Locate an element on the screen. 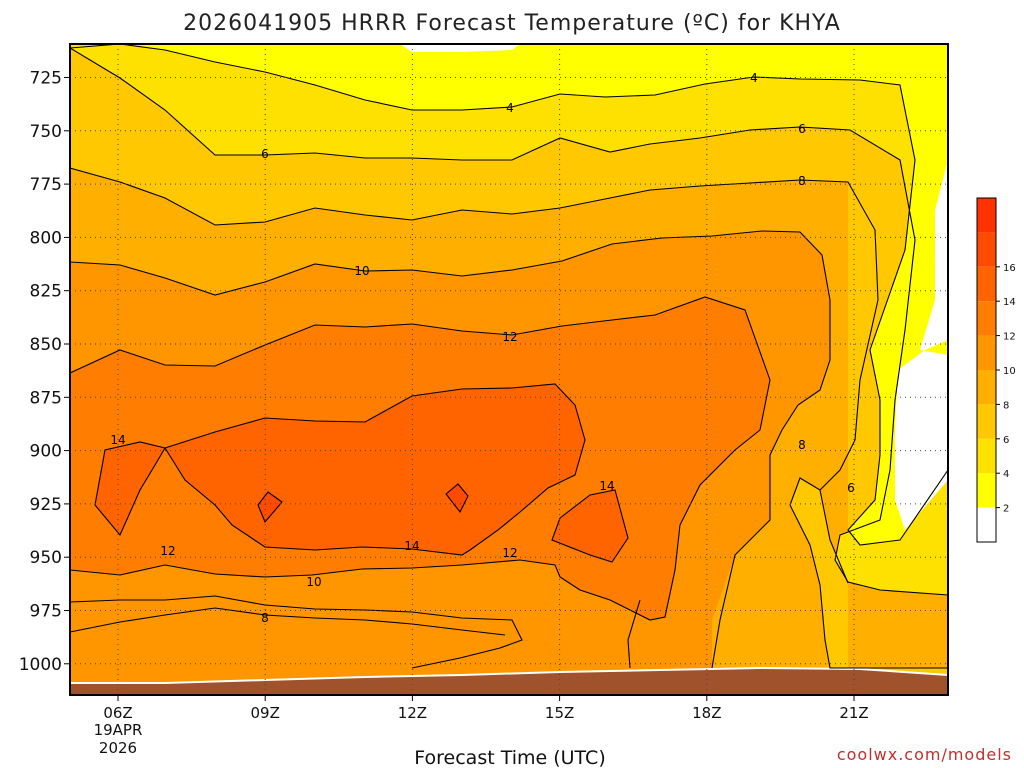  y-tick-label: 775 is located at coordinates (46, 185).